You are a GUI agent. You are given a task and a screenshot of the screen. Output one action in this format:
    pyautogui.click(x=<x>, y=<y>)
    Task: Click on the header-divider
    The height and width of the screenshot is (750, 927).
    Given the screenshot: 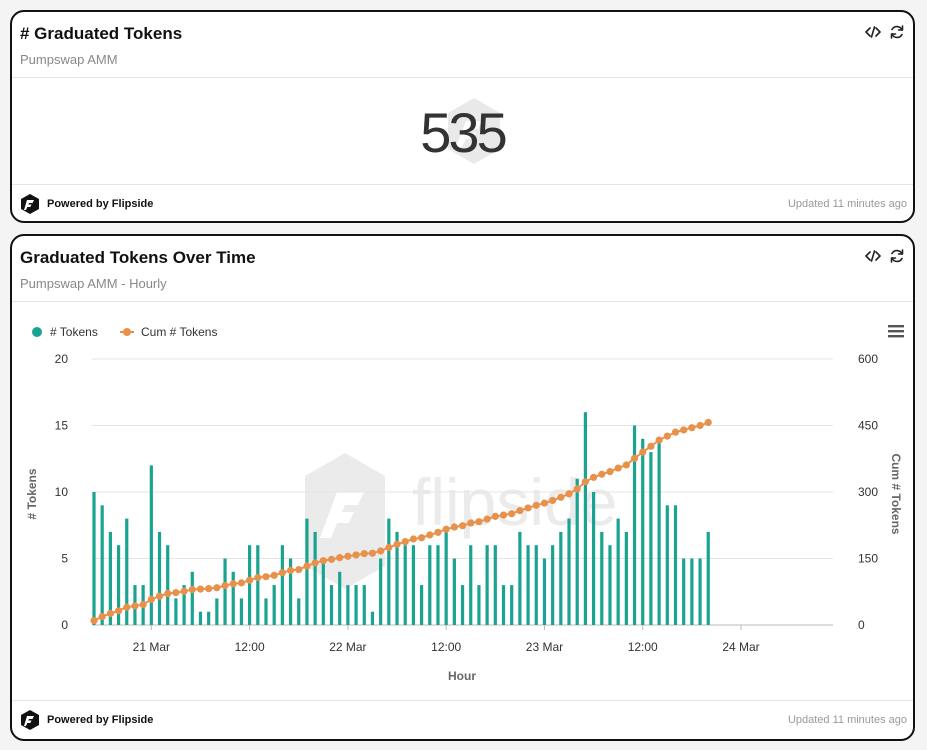 What is the action you would take?
    pyautogui.click(x=462, y=301)
    